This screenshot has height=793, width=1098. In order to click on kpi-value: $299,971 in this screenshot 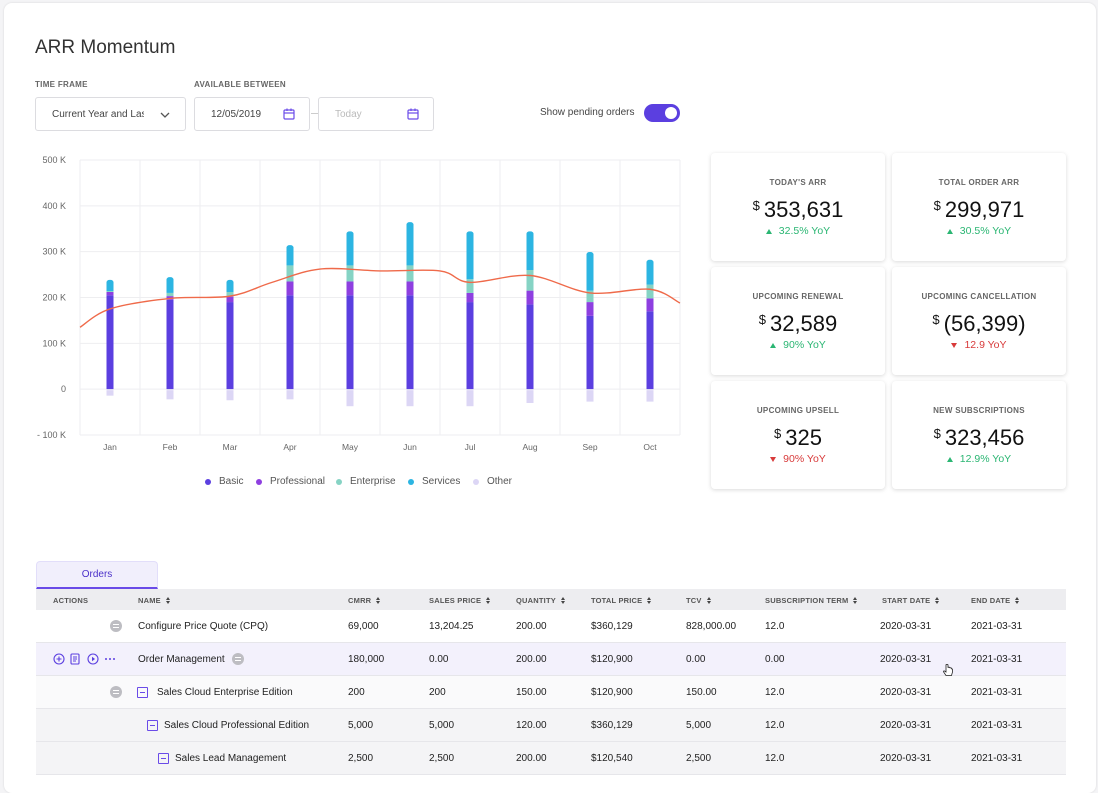, I will do `click(979, 209)`.